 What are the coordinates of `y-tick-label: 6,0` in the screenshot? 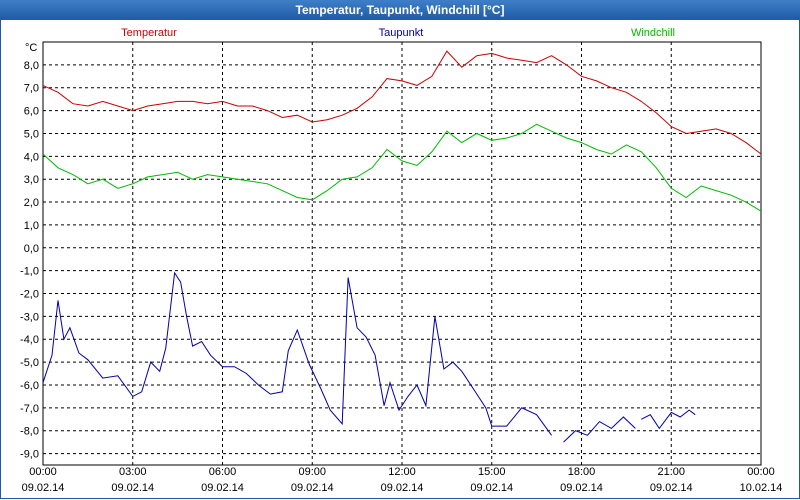 It's located at (31, 112).